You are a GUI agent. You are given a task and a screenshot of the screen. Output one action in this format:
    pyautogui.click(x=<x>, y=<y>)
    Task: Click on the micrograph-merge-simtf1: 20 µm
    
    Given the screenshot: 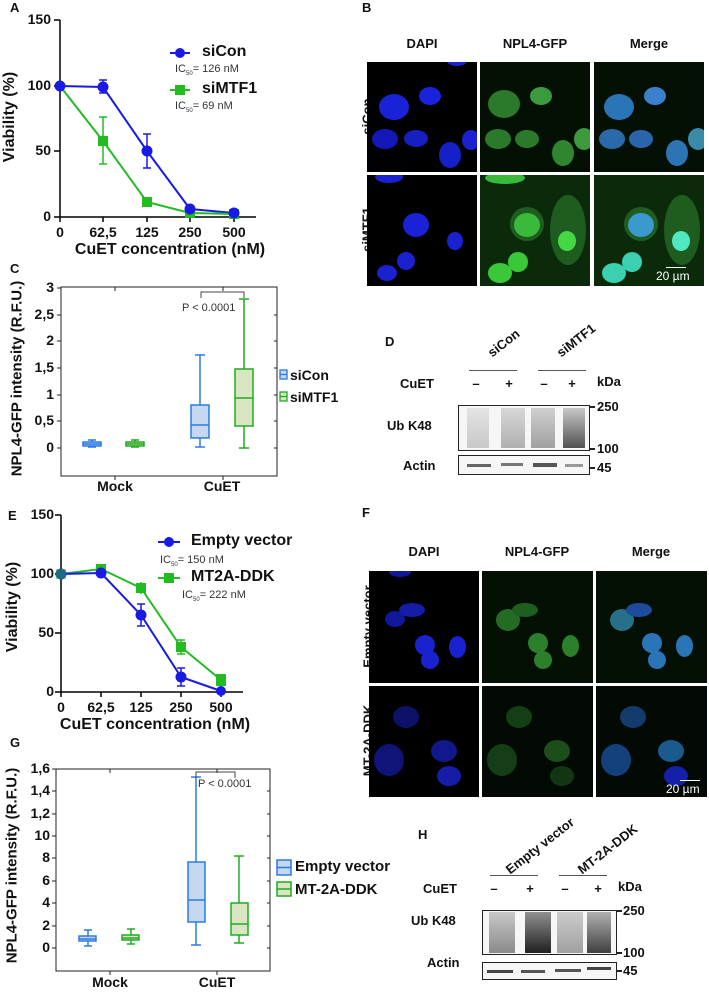 What is the action you would take?
    pyautogui.click(x=649, y=230)
    